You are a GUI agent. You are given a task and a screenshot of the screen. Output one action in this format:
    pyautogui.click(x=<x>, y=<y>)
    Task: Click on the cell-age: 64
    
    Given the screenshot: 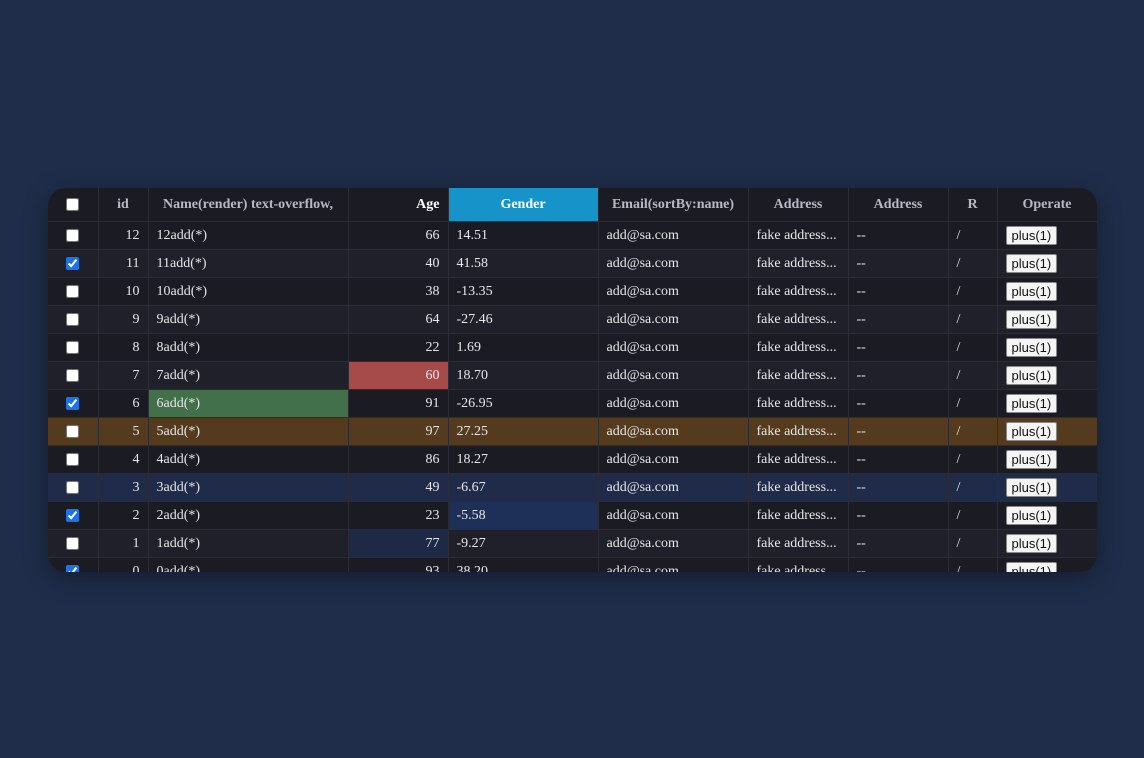 What is the action you would take?
    pyautogui.click(x=398, y=319)
    